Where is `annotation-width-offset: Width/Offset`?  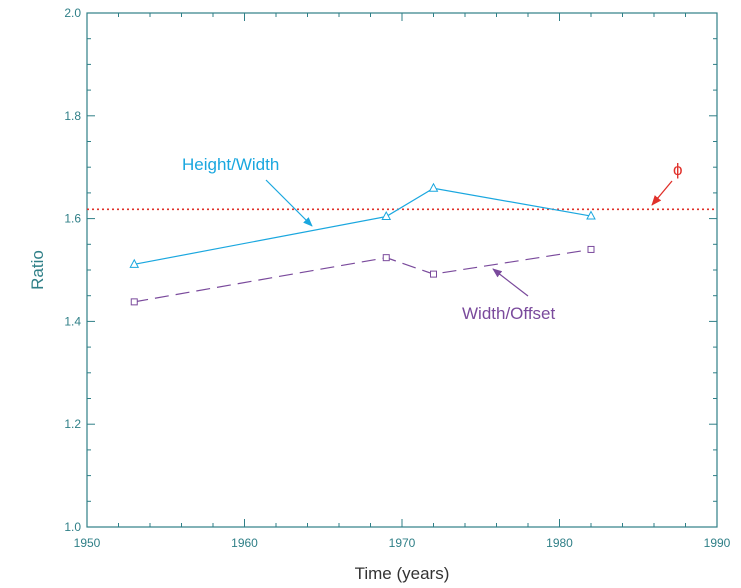
annotation-width-offset: Width/Offset is located at coordinates (508, 313).